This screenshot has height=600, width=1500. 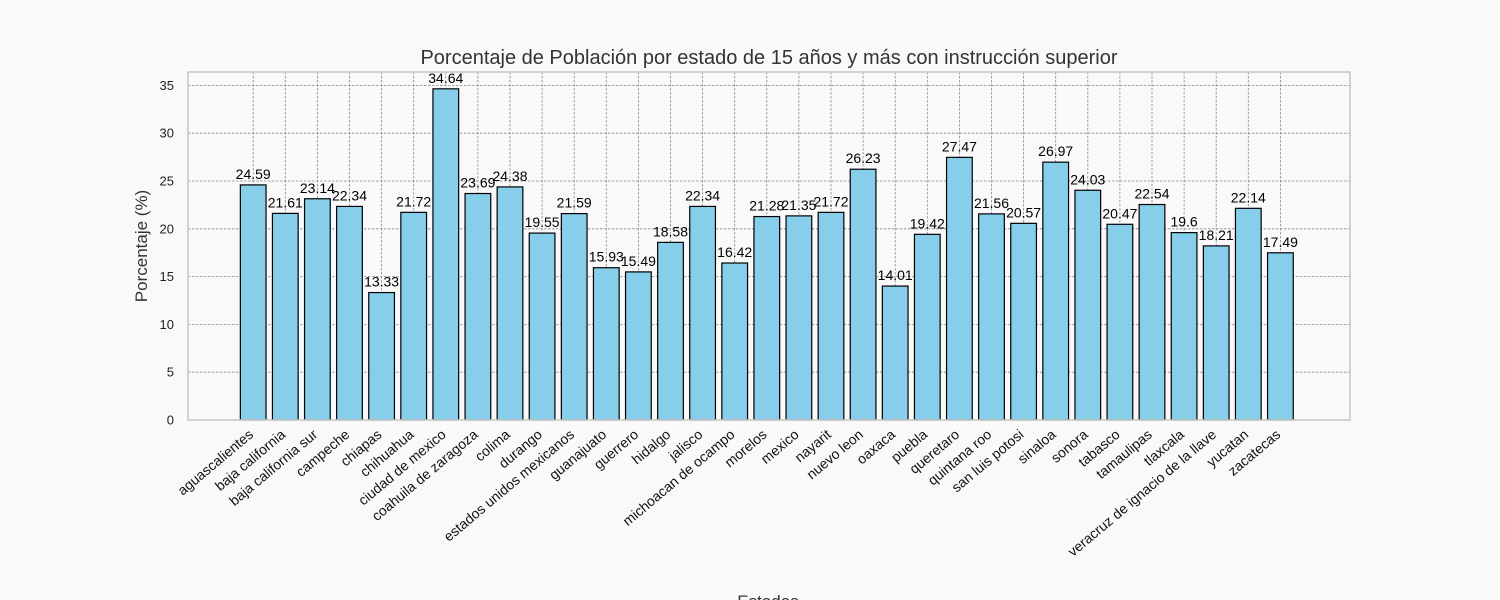 What do you see at coordinates (1119, 213) in the screenshot?
I see `data-label: 20.47` at bounding box center [1119, 213].